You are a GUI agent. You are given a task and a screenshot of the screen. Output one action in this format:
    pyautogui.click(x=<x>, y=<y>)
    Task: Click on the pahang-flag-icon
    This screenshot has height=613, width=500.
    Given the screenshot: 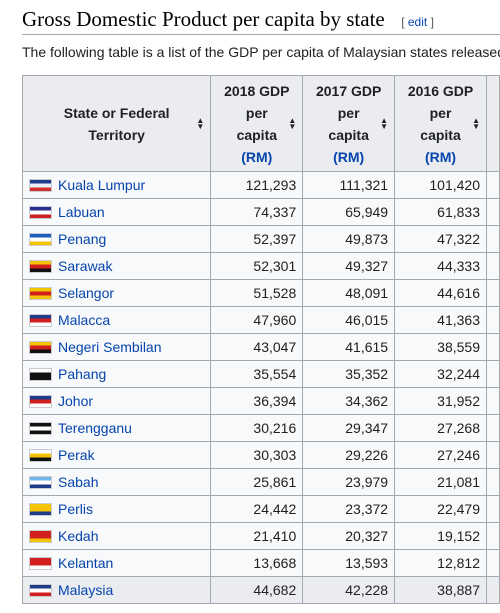 What is the action you would take?
    pyautogui.click(x=40, y=374)
    